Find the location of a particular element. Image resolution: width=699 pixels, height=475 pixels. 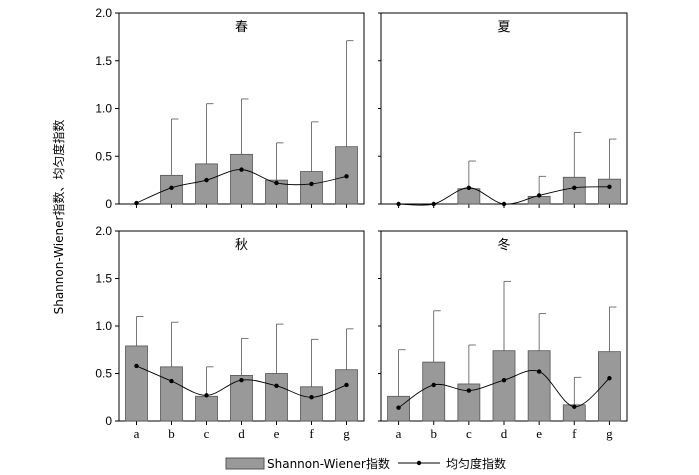

legend-bar-swatch is located at coordinates (245, 463).